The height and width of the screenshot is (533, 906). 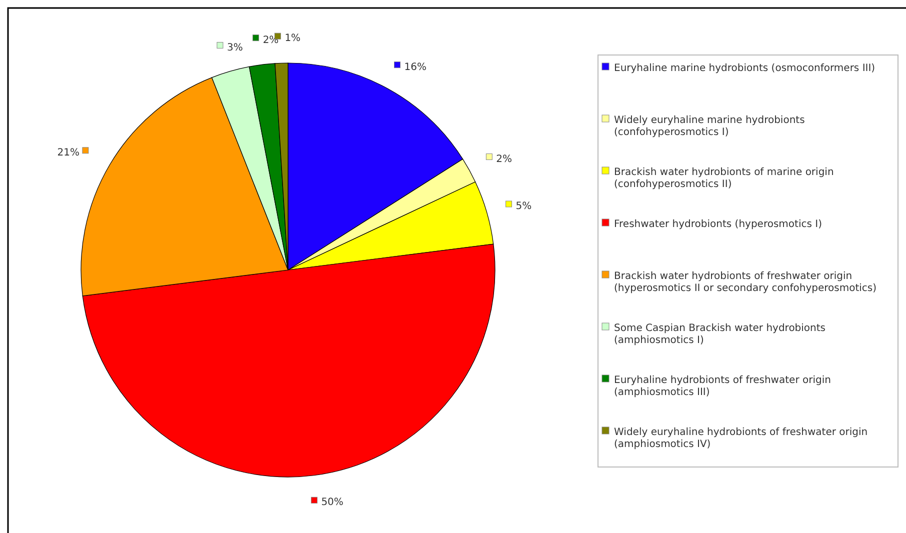 I want to click on legend-label: Euryhaline marine hydrobionts (osmoconformers III), so click(x=745, y=68).